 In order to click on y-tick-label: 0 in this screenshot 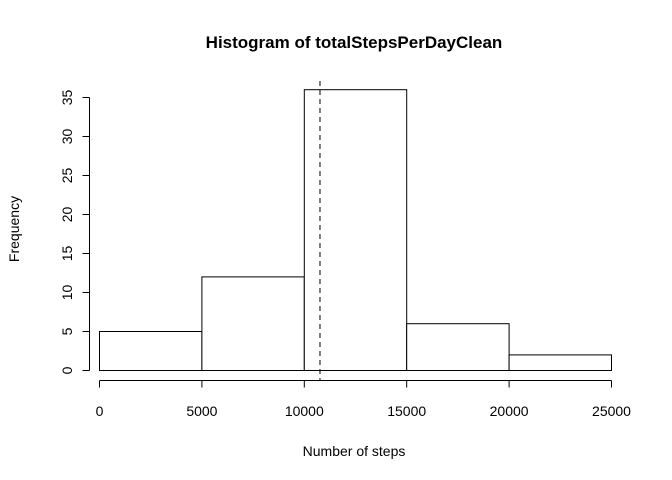, I will do `click(67, 370)`.